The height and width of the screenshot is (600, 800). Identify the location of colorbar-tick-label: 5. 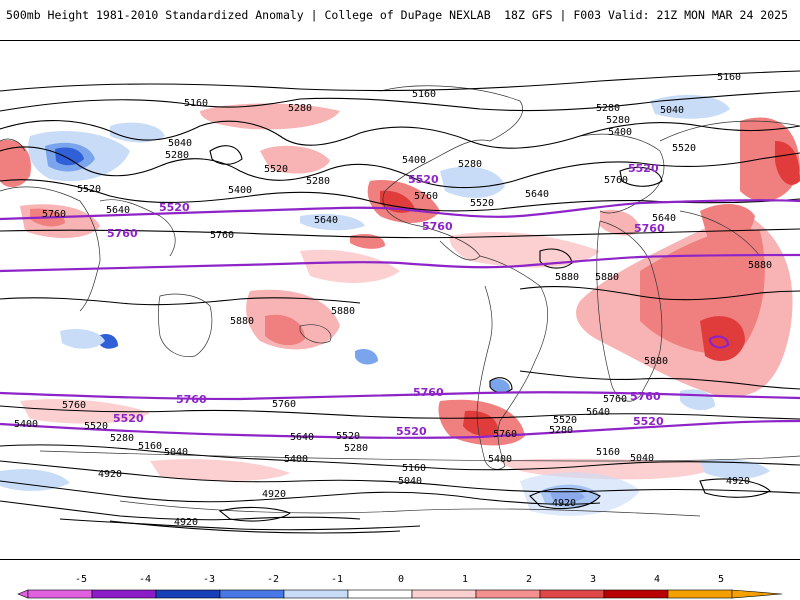
(721, 579).